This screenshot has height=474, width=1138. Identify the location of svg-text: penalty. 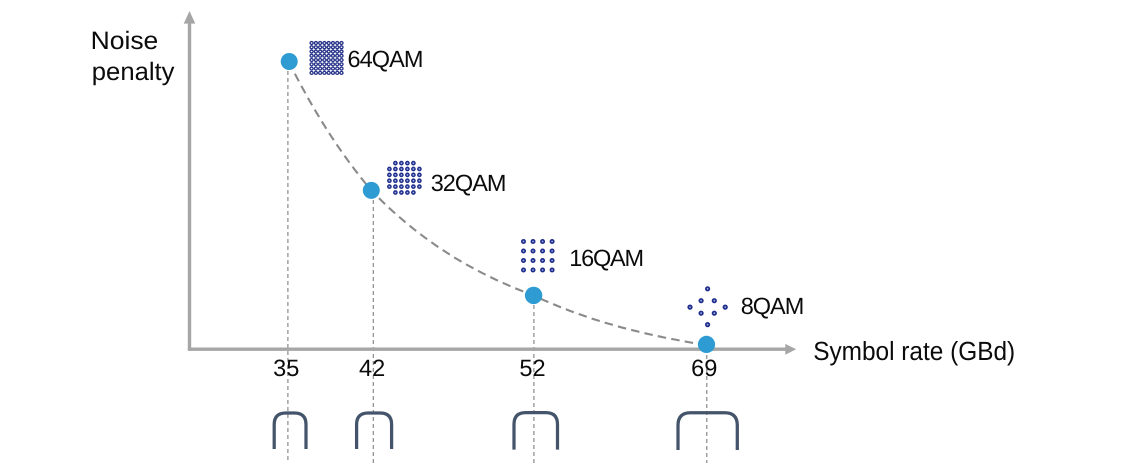
(133, 72).